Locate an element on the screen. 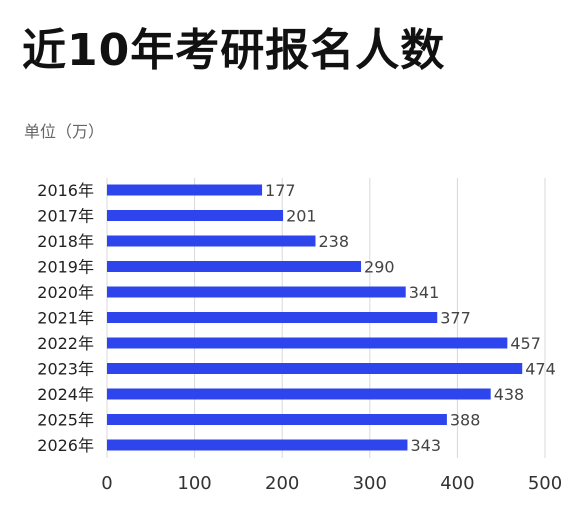 Image resolution: width=582 pixels, height=511 pixels. category-label: 2018年 is located at coordinates (65, 241).